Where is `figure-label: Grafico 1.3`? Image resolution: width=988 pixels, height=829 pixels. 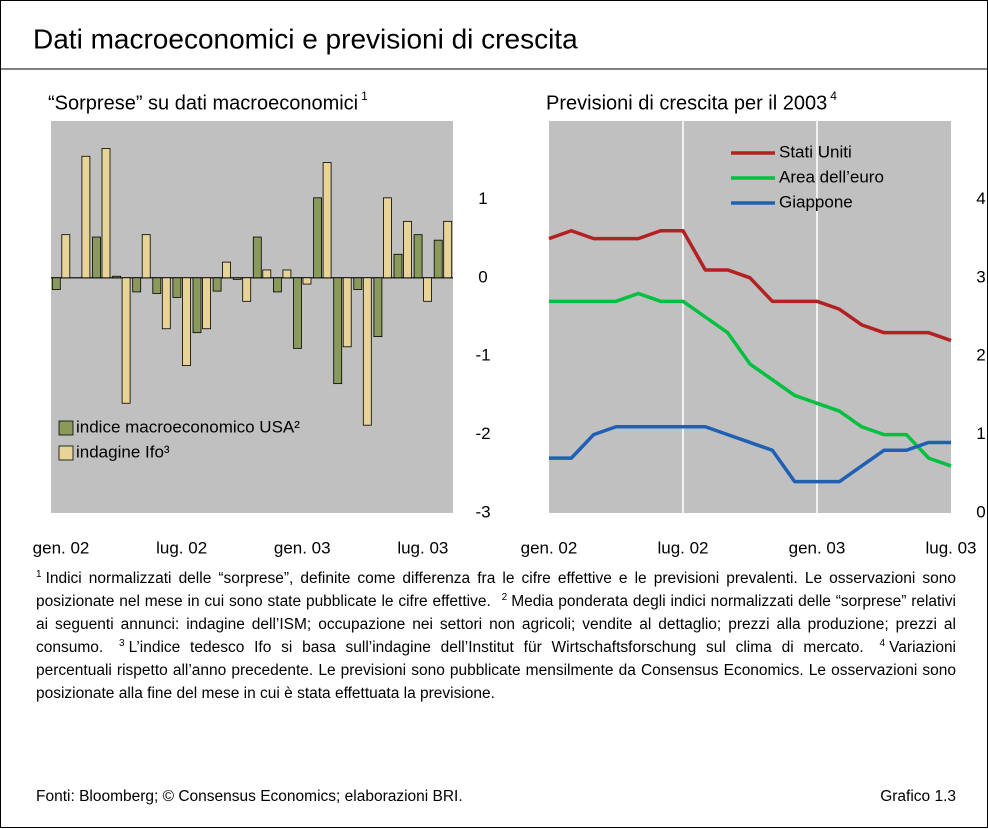
figure-label: Grafico 1.3 is located at coordinates (918, 796).